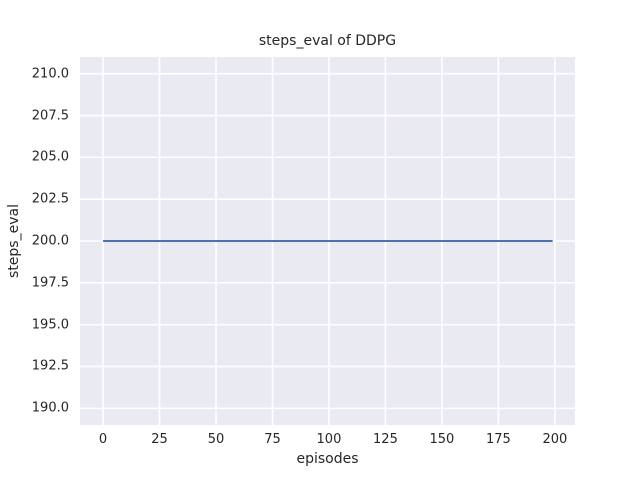 The height and width of the screenshot is (480, 640). Describe the element at coordinates (442, 439) in the screenshot. I see `x-tick-label: 150` at that location.